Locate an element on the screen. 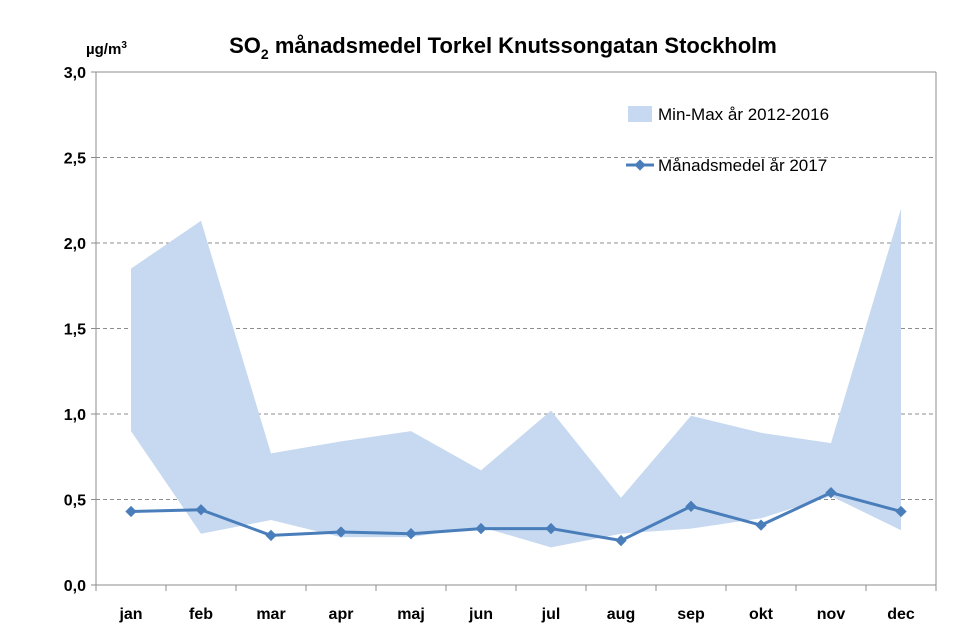  x-tick-label: jan is located at coordinates (130, 614).